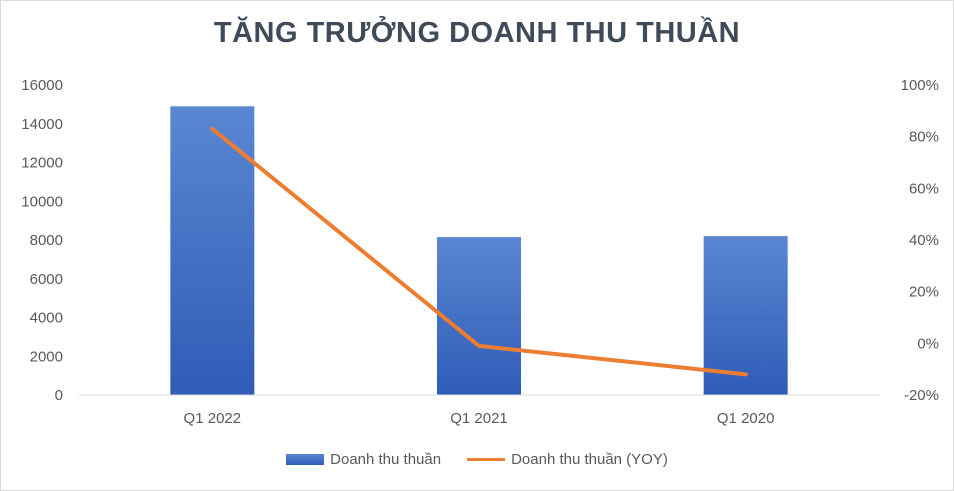  I want to click on left-axis-tick-8: 16000, so click(42, 85).